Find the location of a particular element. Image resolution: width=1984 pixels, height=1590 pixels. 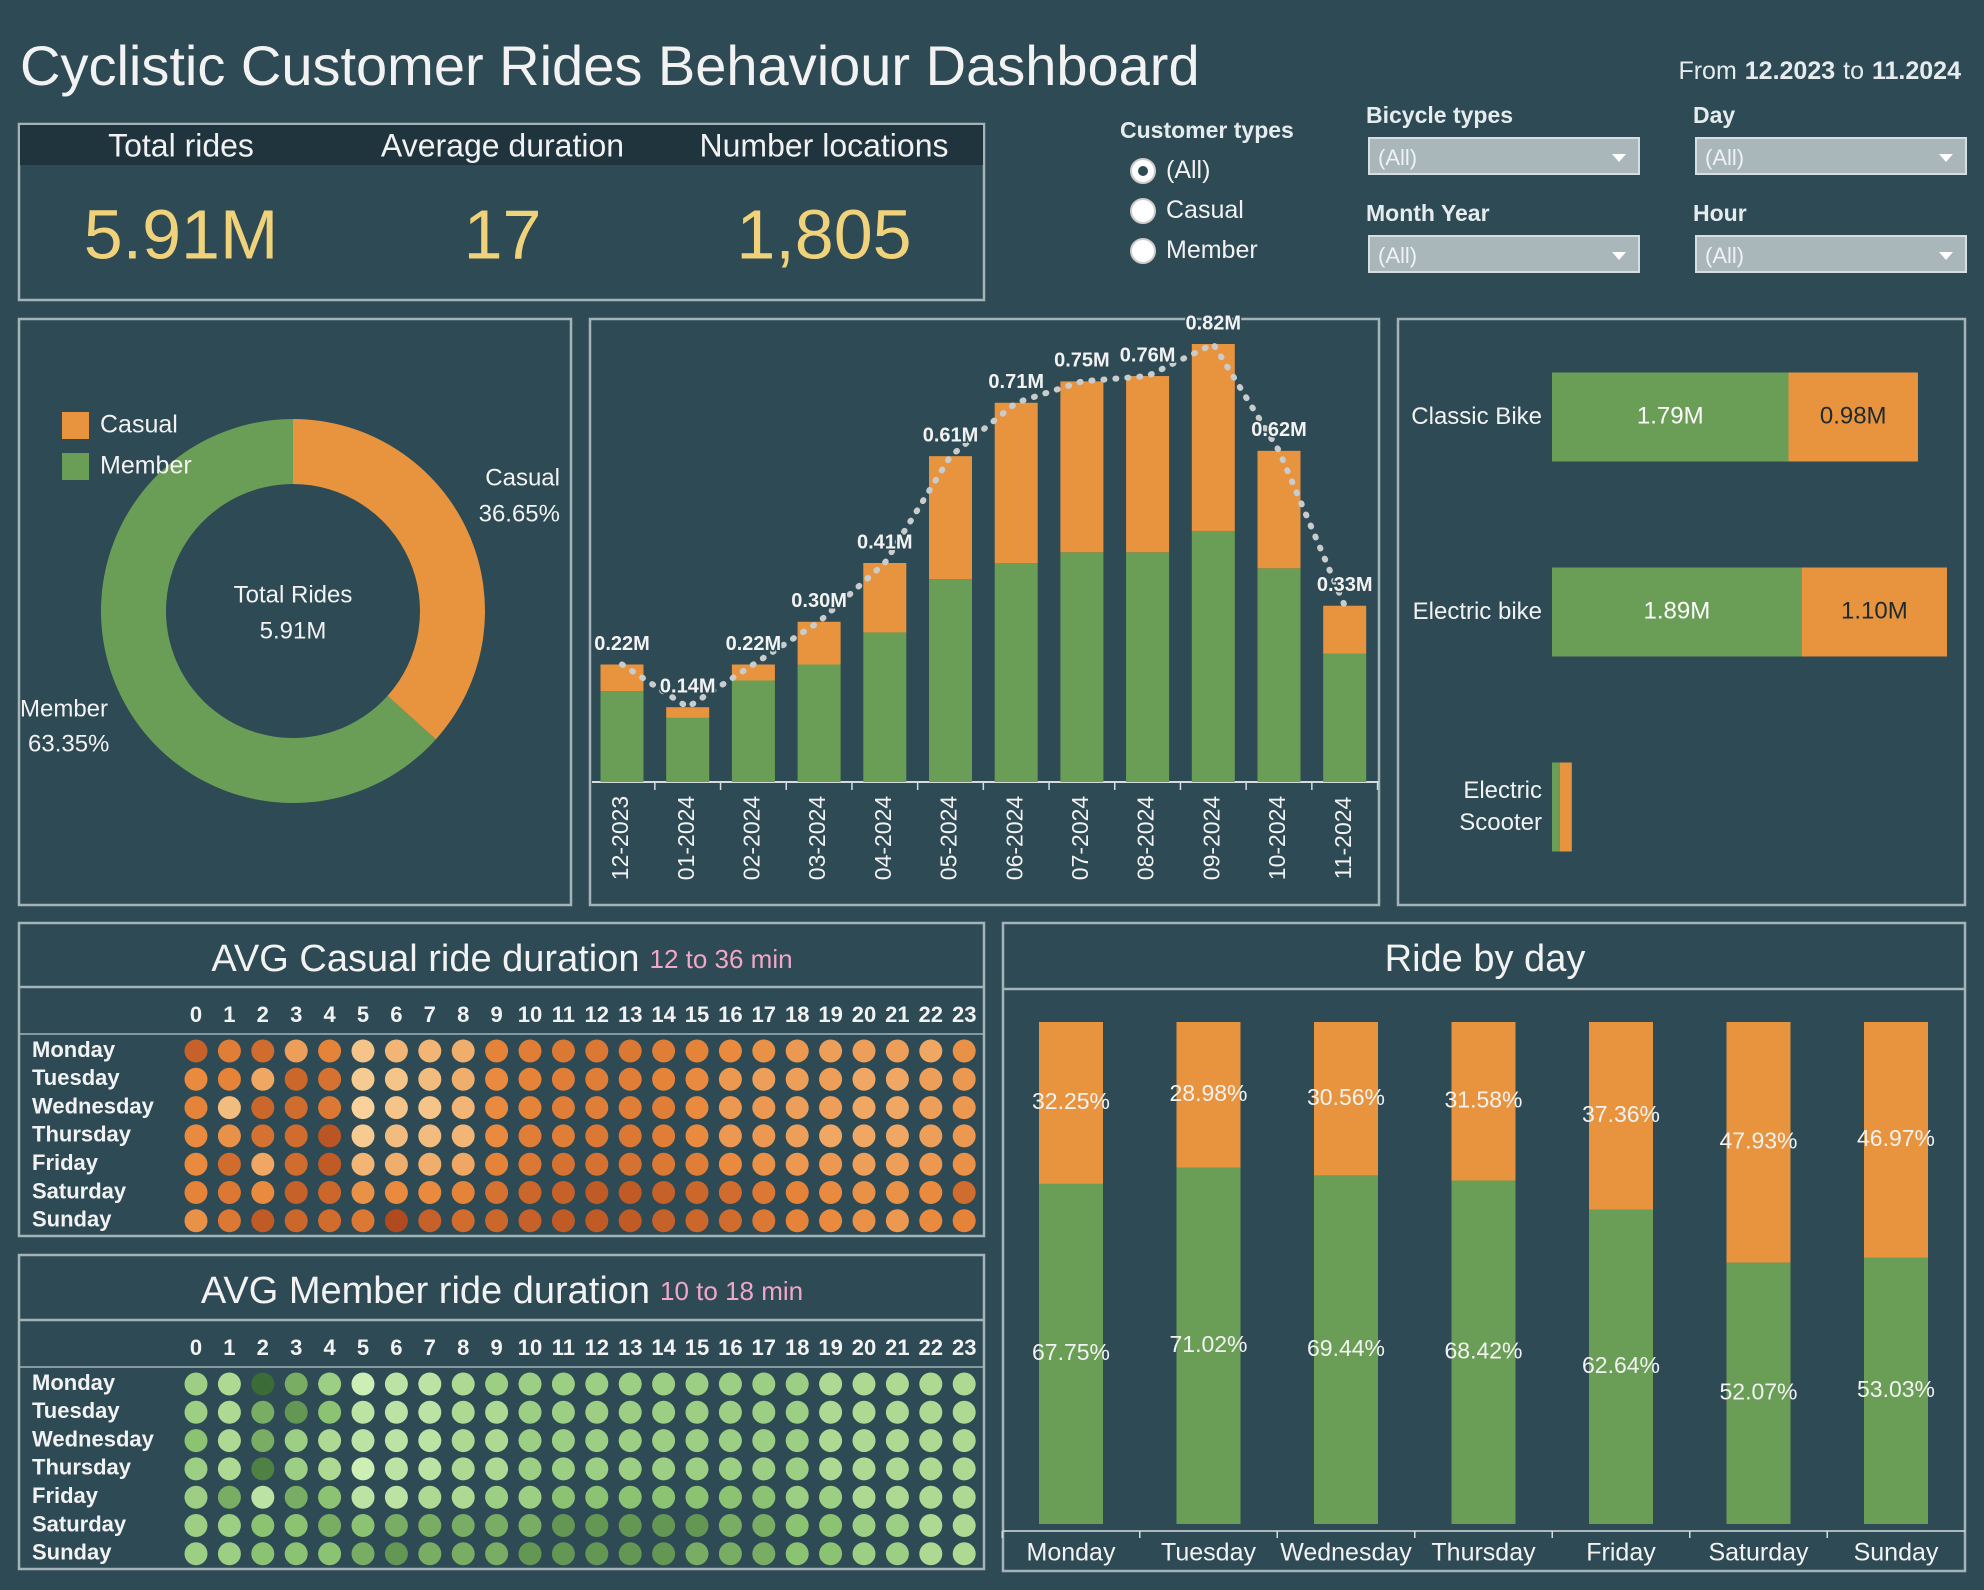

kpi-header-band is located at coordinates (501, 145).